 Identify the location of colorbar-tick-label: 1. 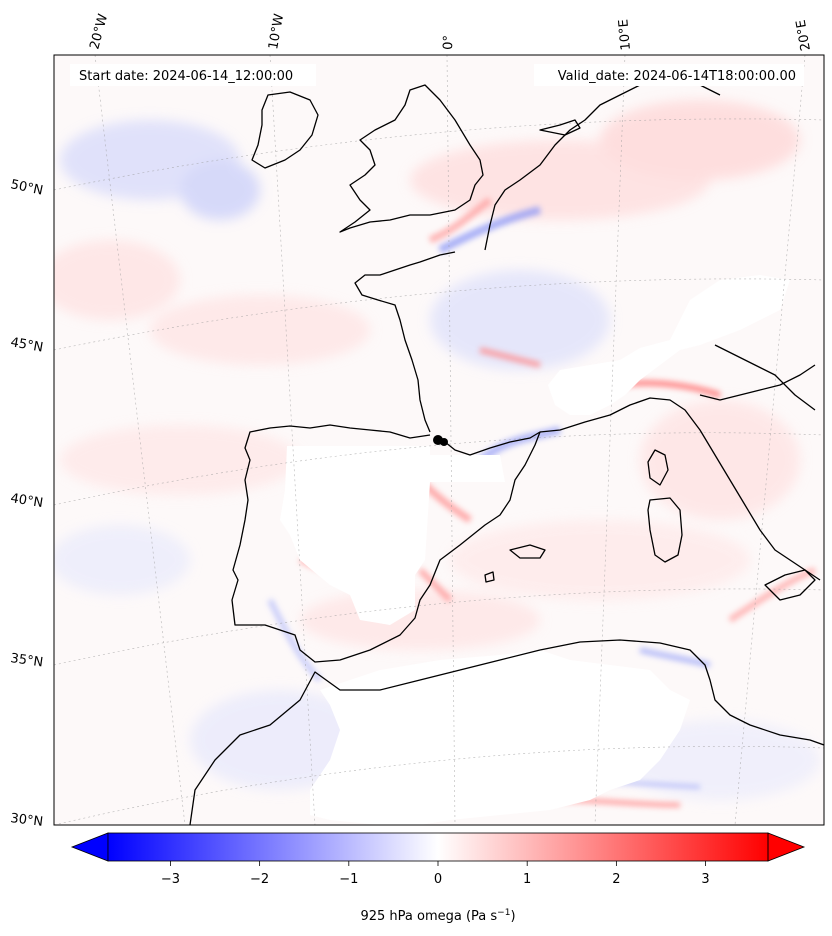
(527, 879).